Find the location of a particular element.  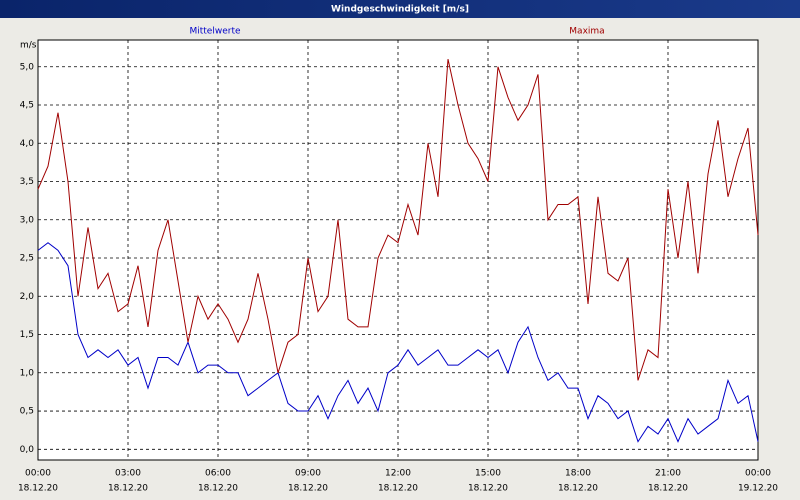

y-tick-label: 5,0 is located at coordinates (27, 67).